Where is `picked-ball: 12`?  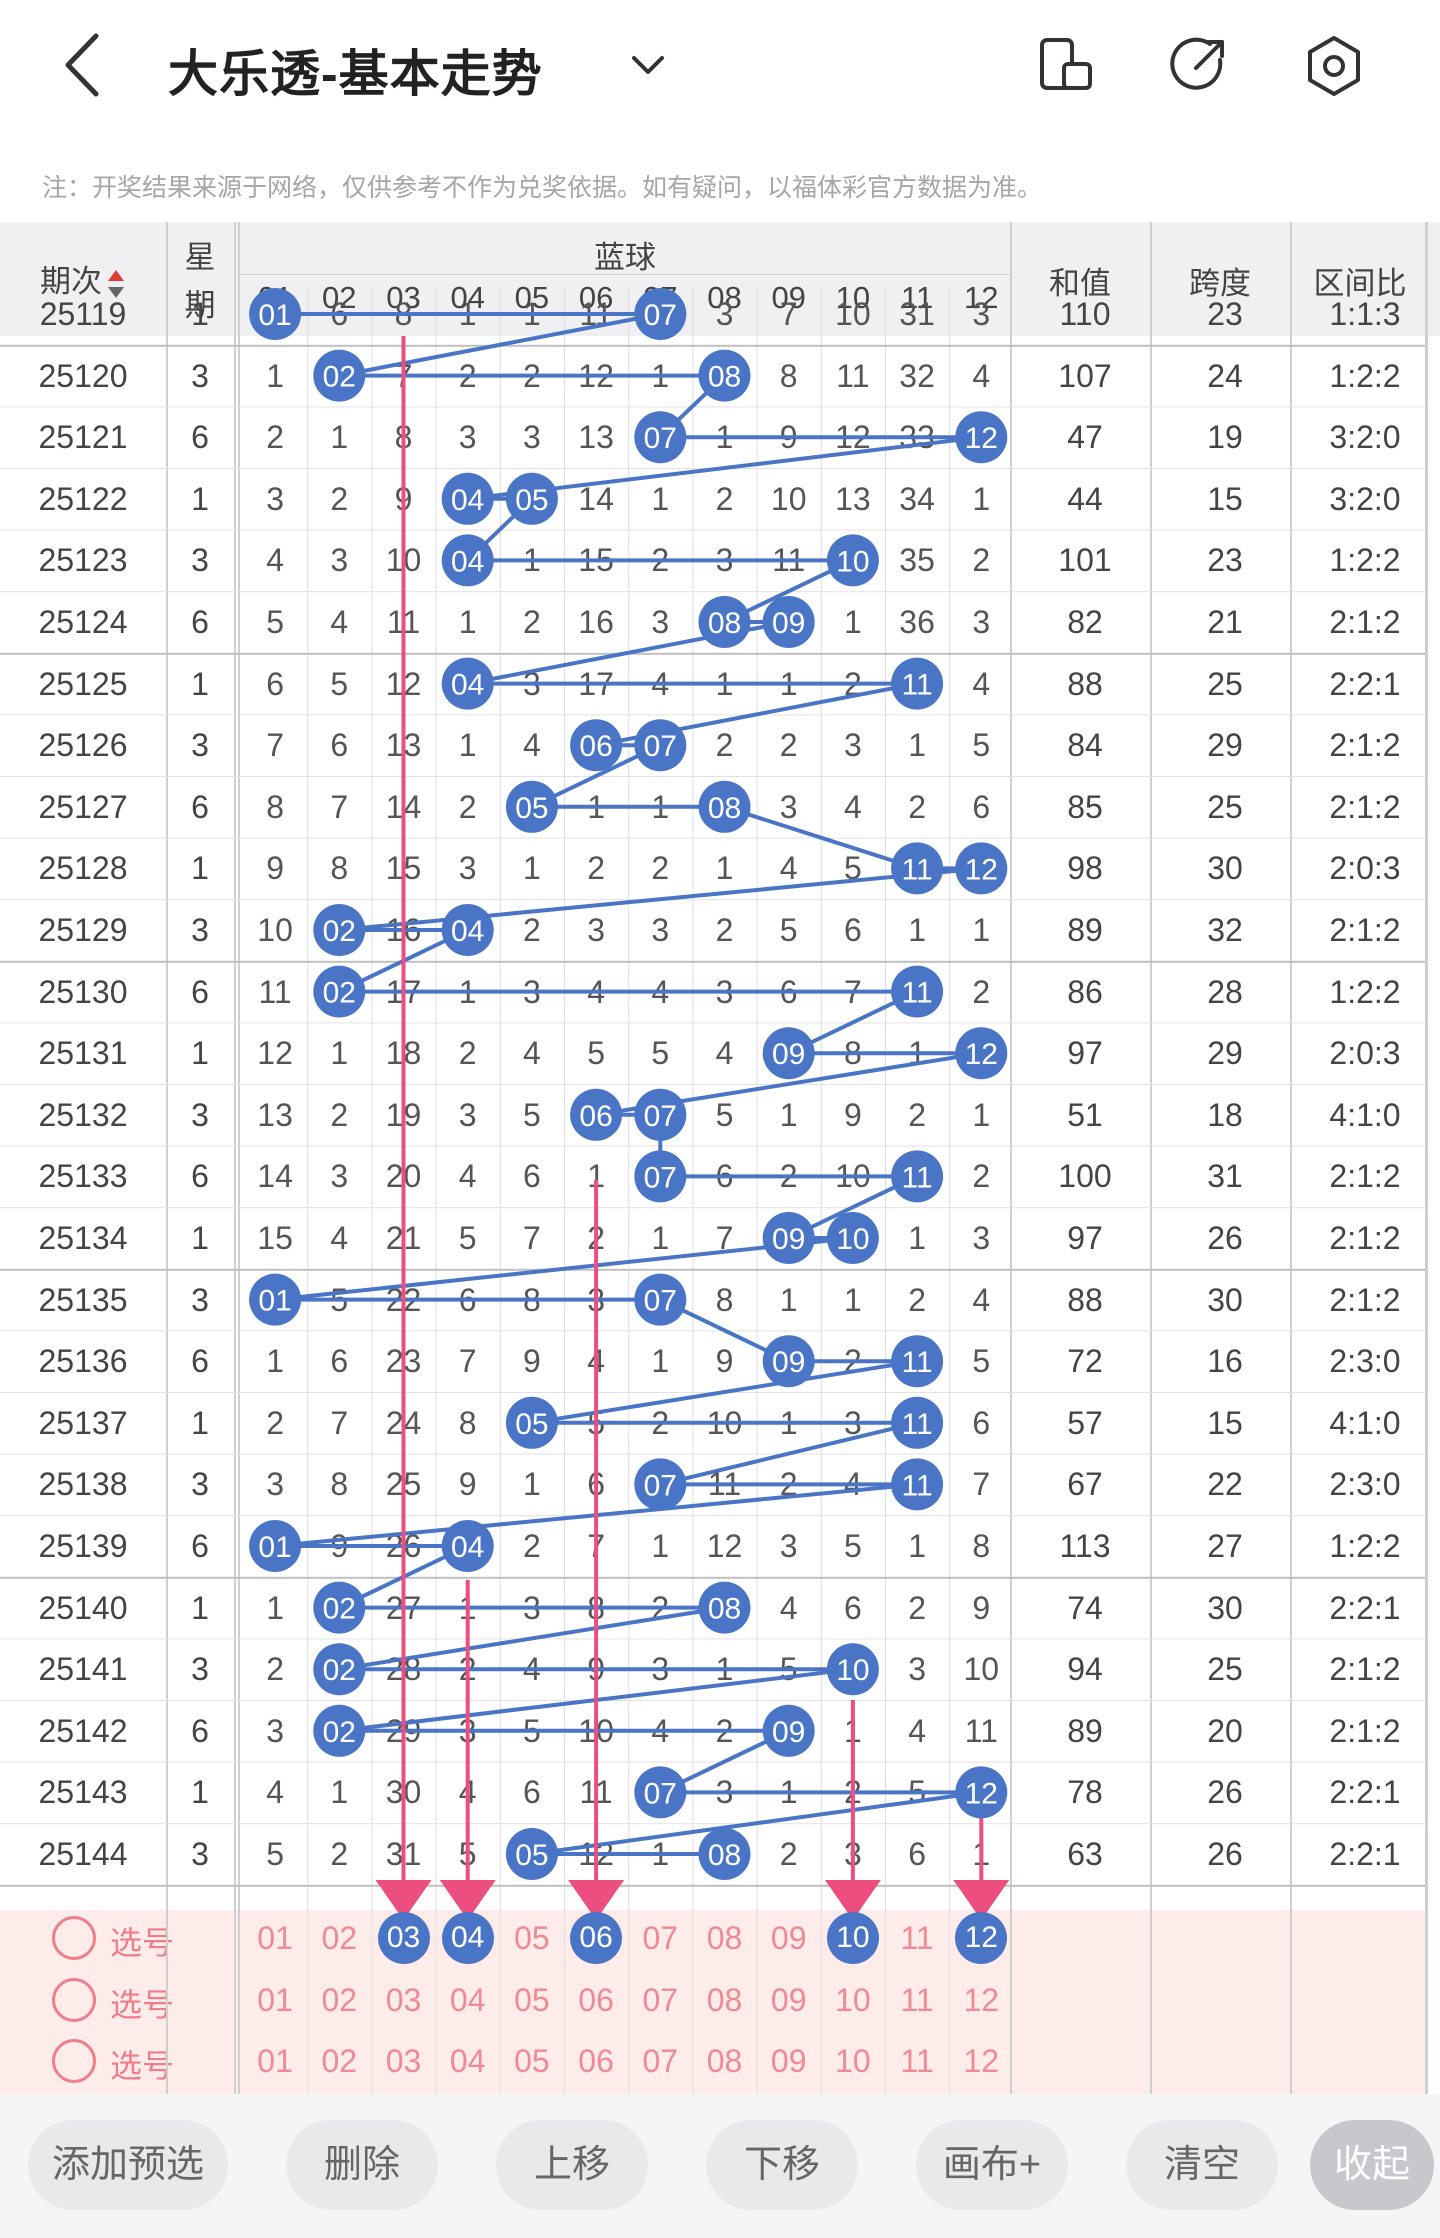
picked-ball: 12 is located at coordinates (981, 1938).